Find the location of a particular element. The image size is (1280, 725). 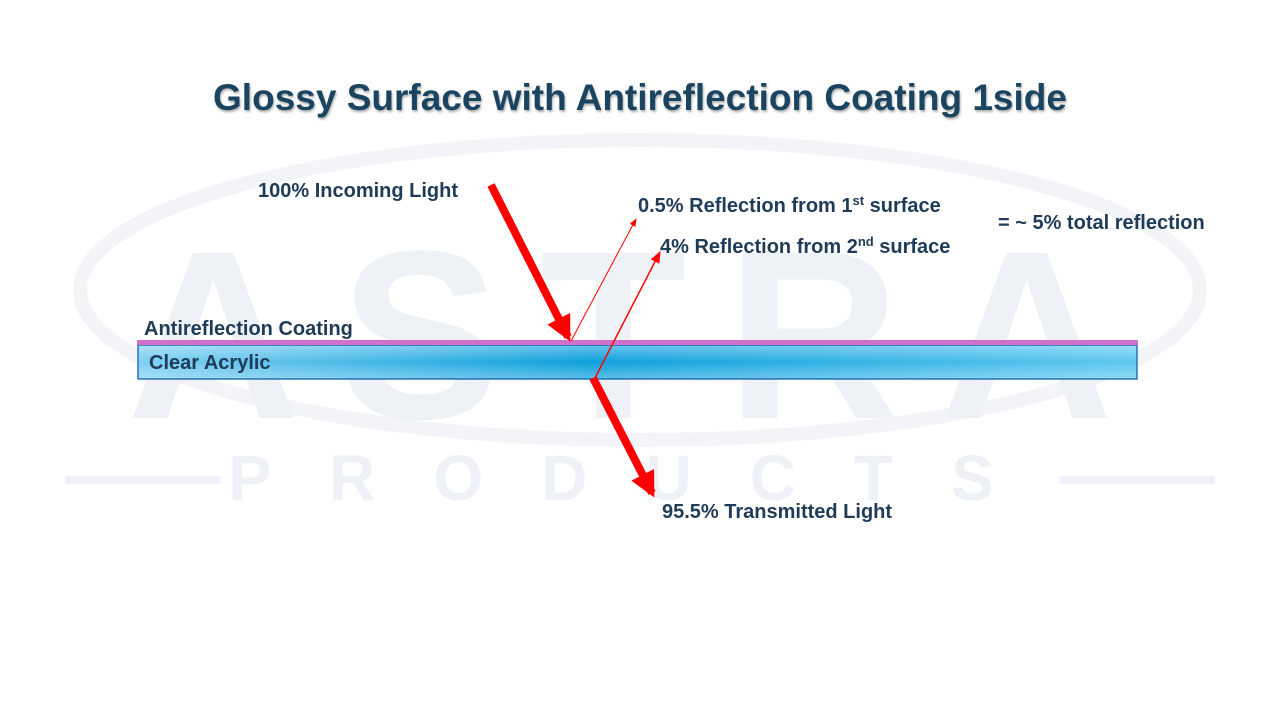

reflection-1-arrow is located at coordinates (603, 280).